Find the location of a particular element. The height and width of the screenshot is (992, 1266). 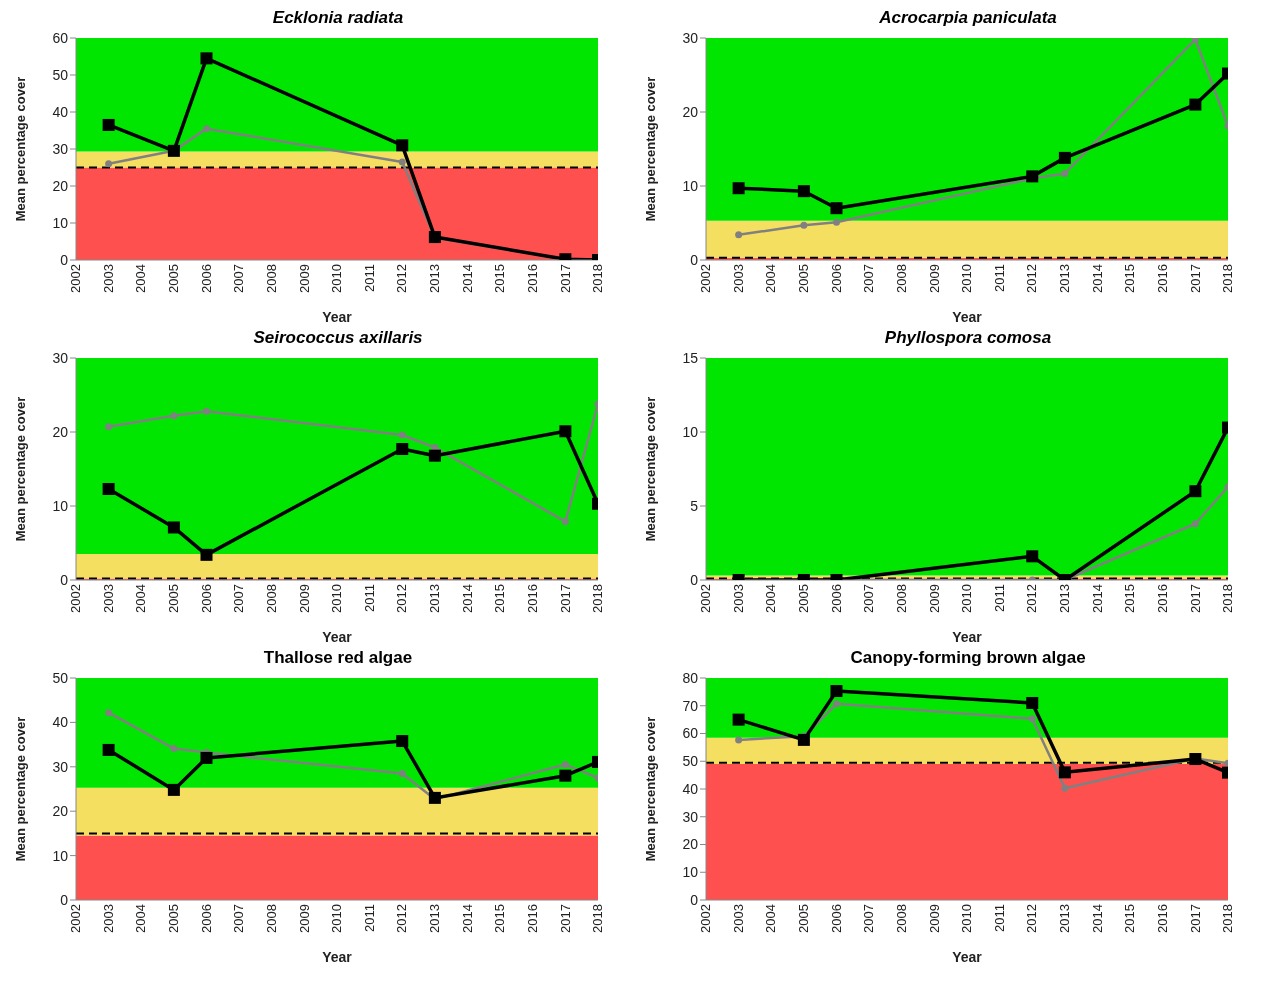

y-tick-label: 50 is located at coordinates (60, 677).